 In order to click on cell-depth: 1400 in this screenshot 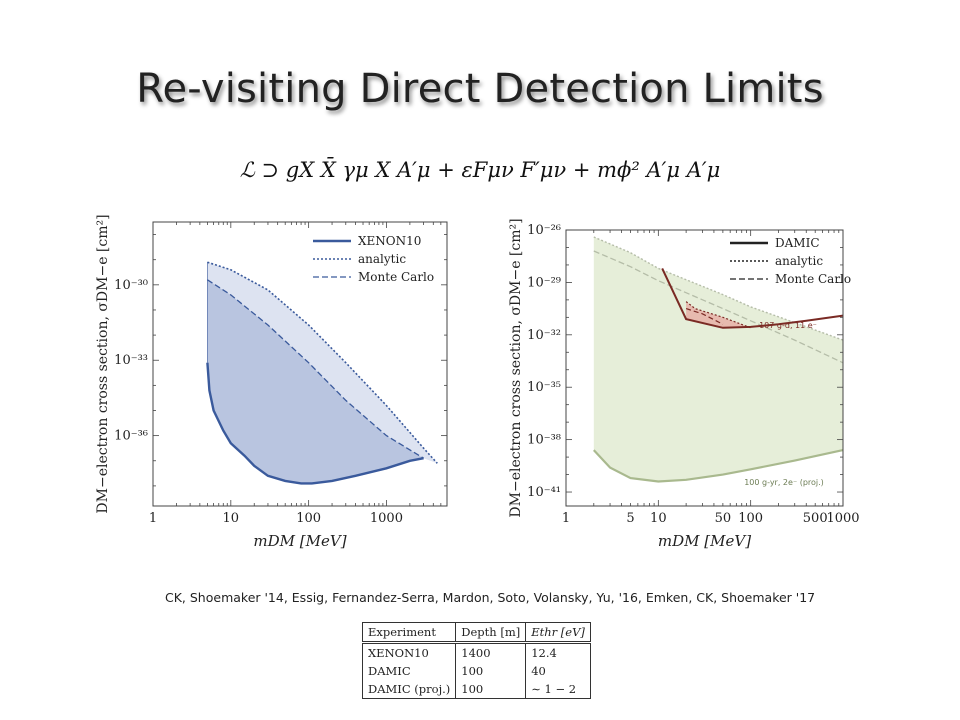, I will do `click(490, 652)`.